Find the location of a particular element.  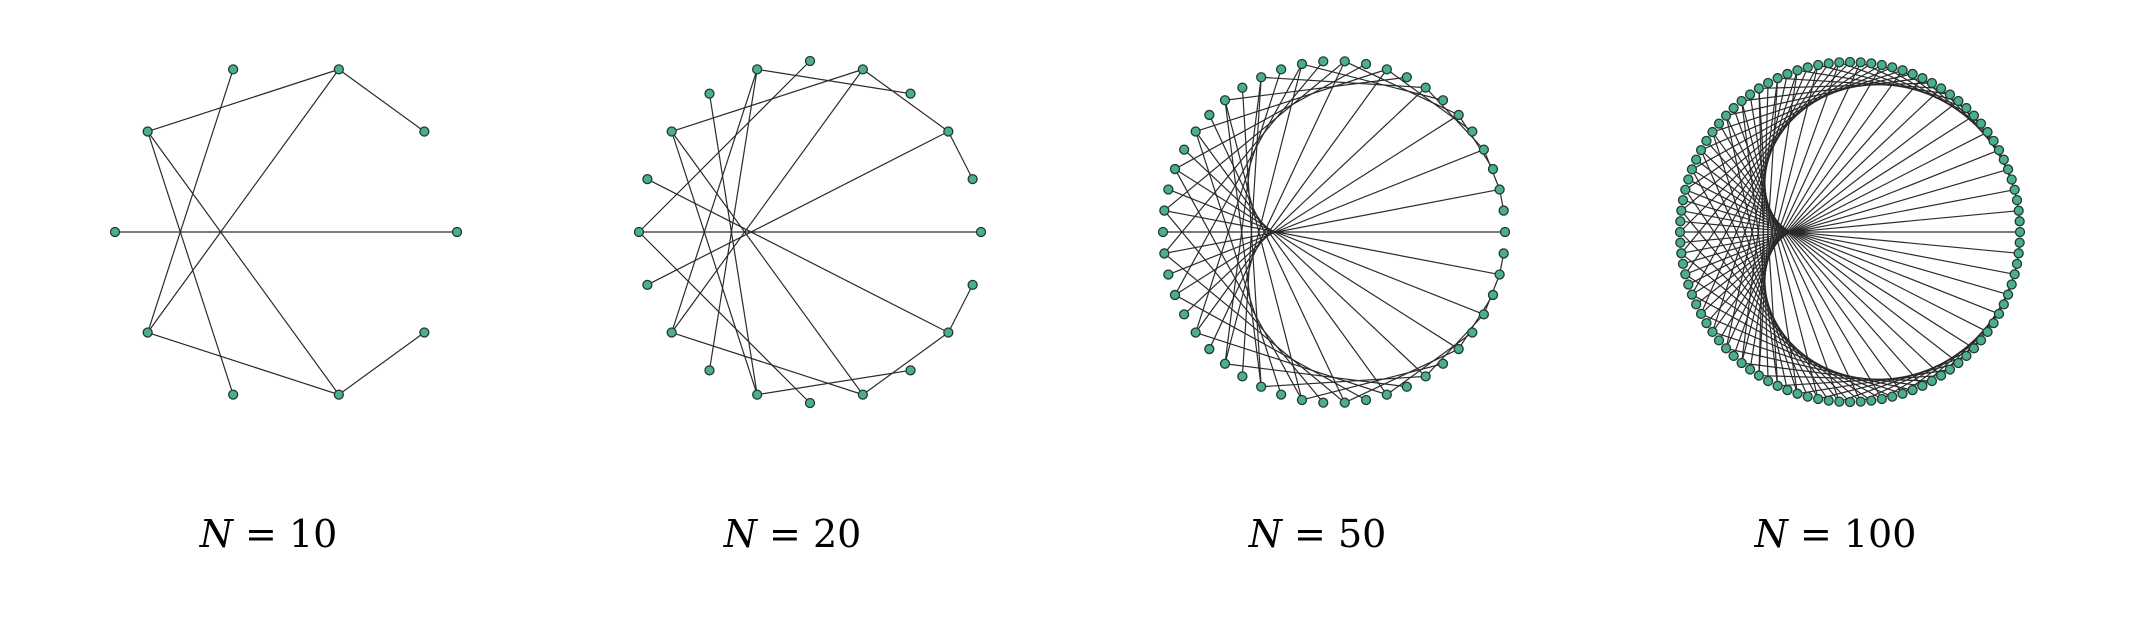

caption-value: 50 is located at coordinates (1362, 534).